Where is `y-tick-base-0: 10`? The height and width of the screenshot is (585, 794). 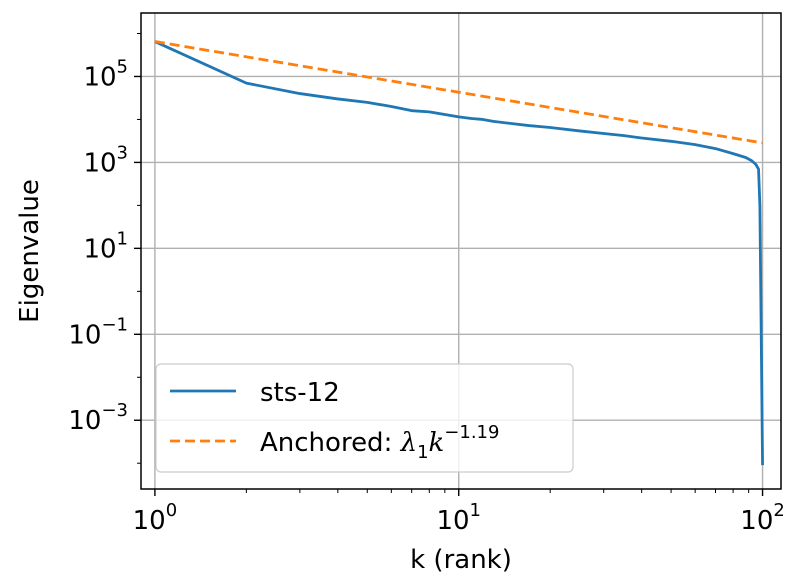 y-tick-base-0: 10 is located at coordinates (84, 421).